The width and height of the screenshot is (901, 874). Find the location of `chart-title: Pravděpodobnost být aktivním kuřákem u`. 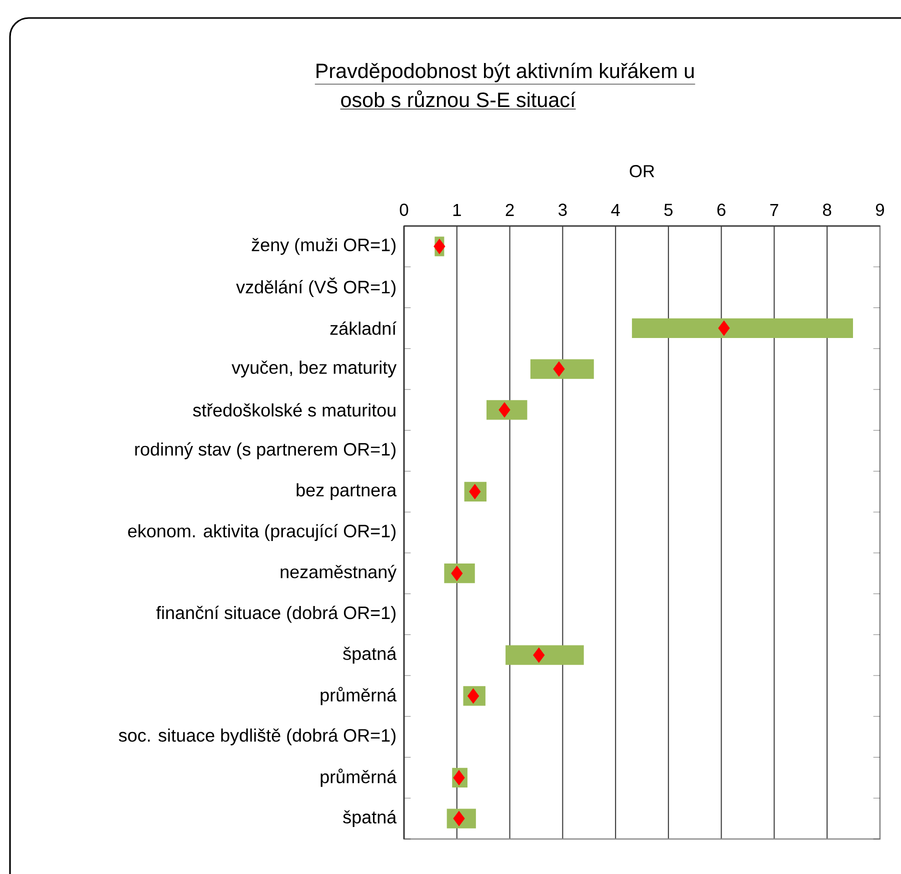

chart-title: Pravděpodobnost být aktivním kuřákem u is located at coordinates (505, 72).